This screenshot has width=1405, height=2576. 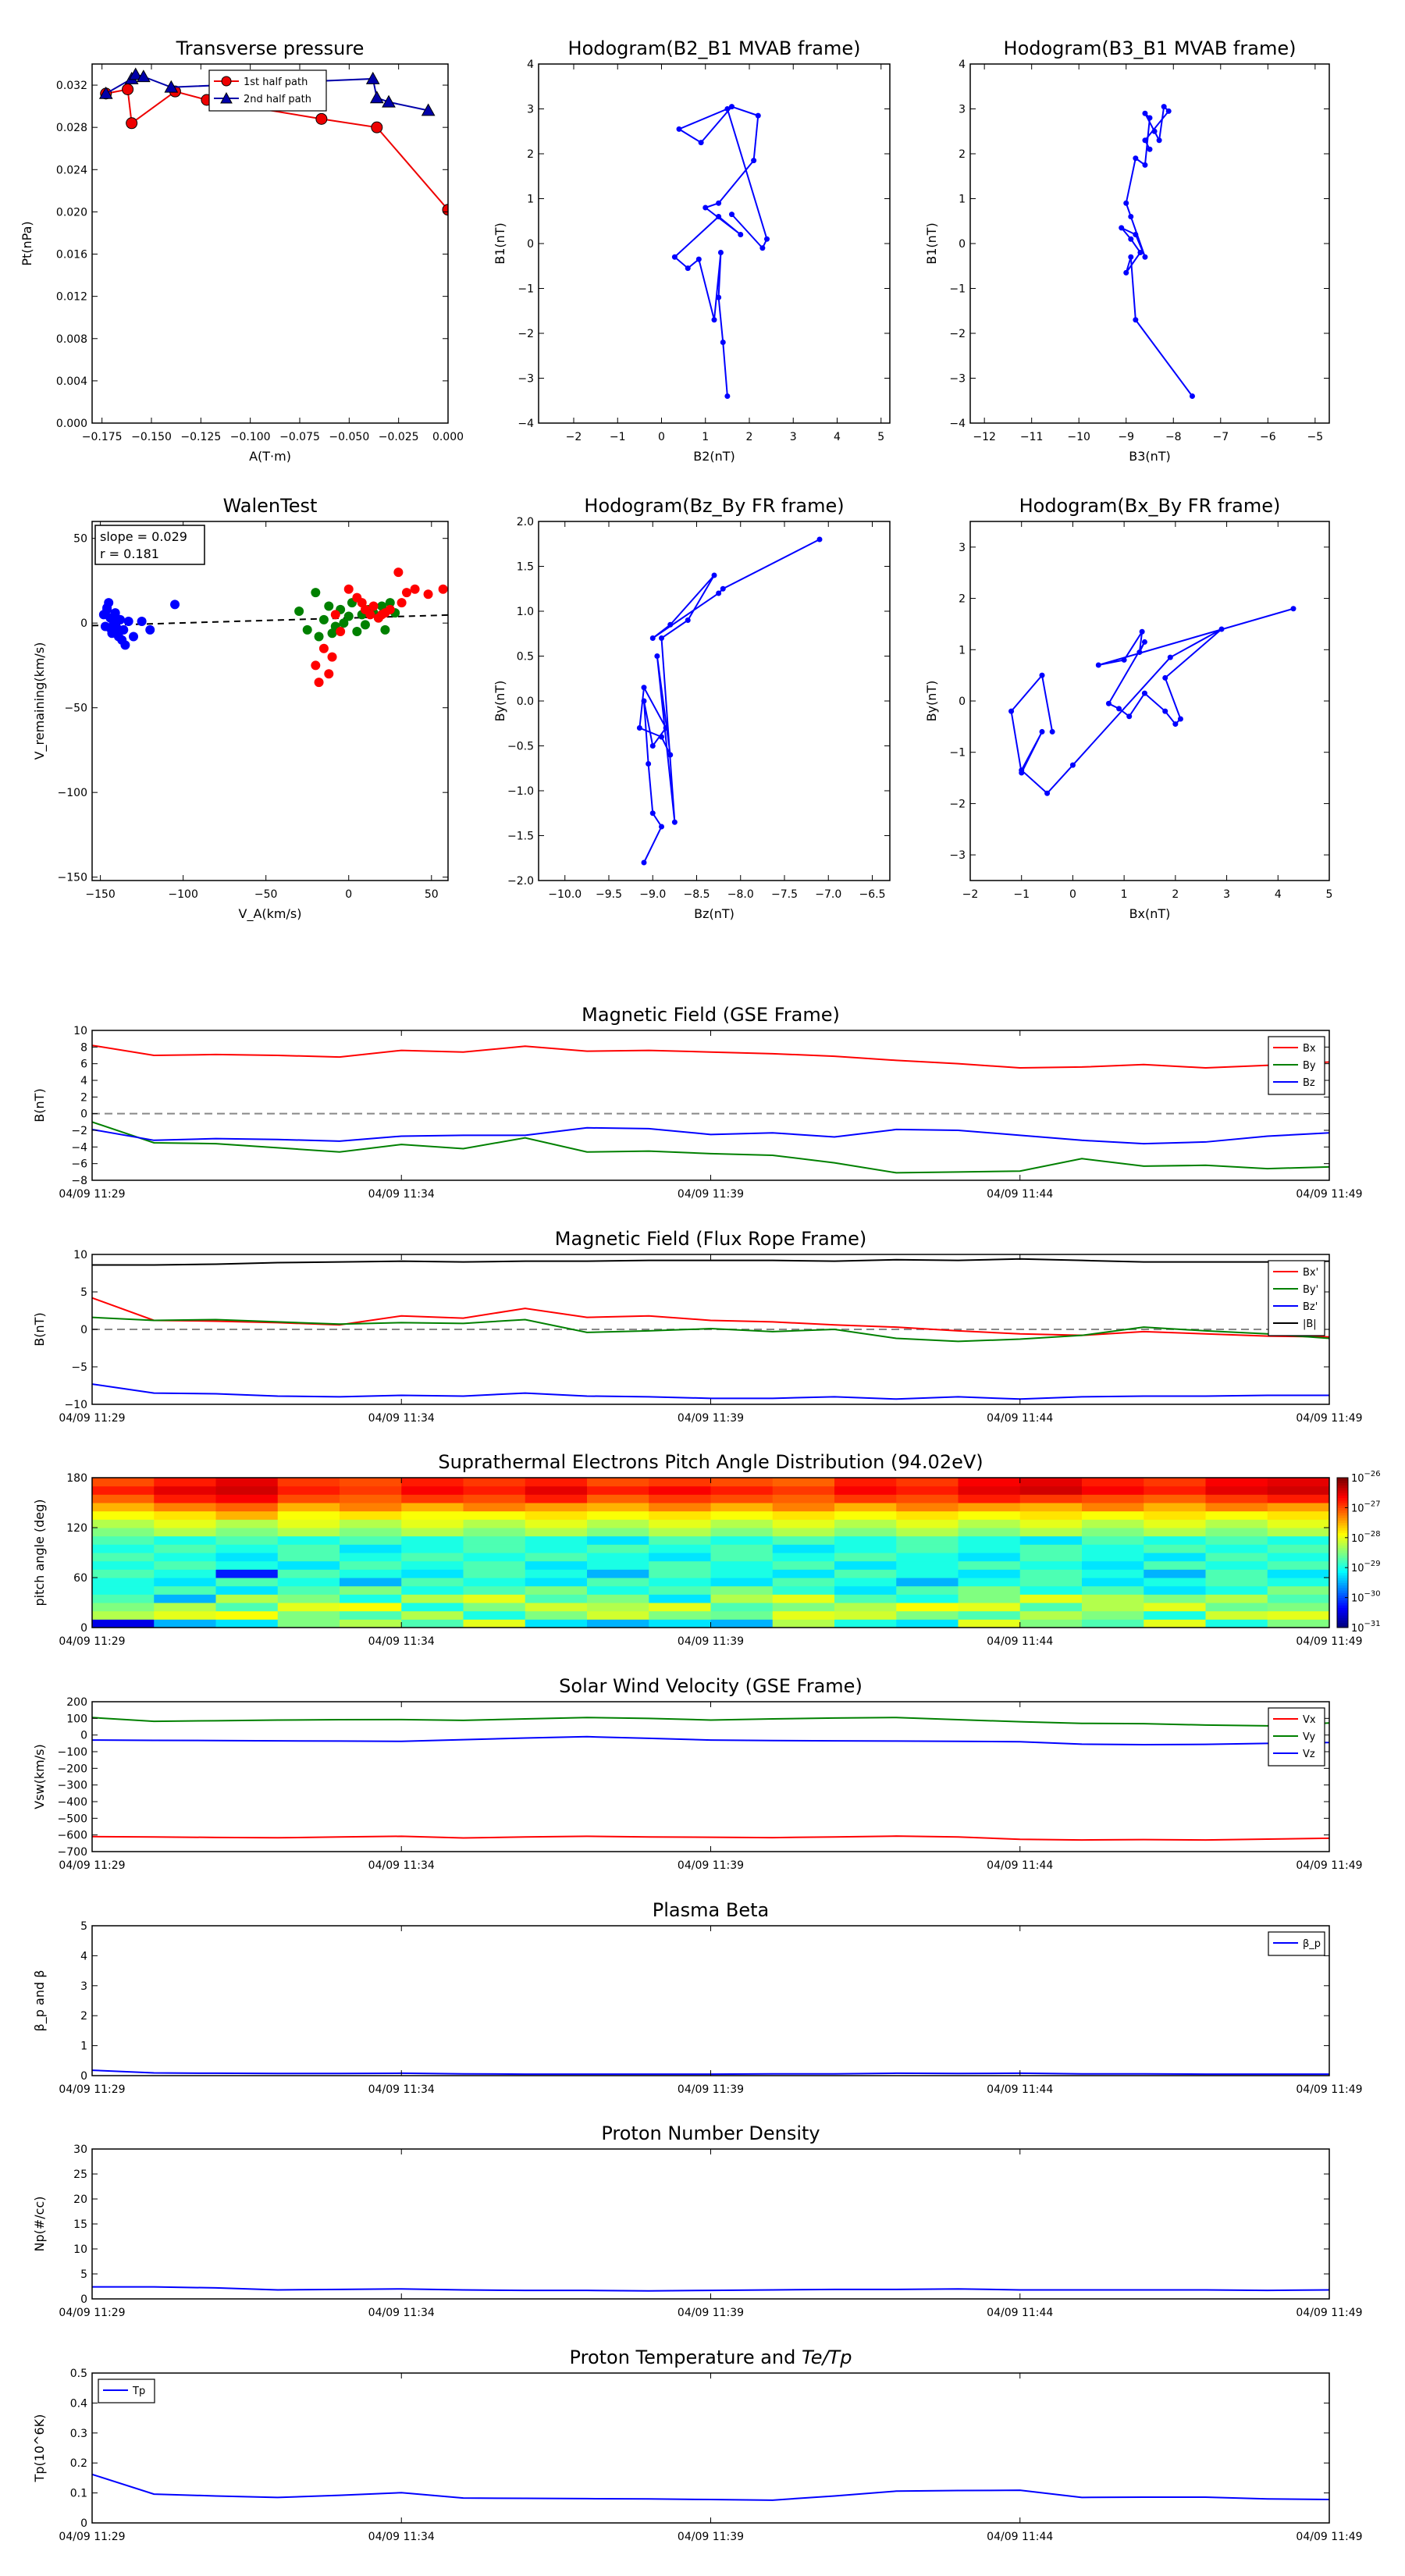 What do you see at coordinates (520, 881) in the screenshot?
I see `y-tick-label: −2.0` at bounding box center [520, 881].